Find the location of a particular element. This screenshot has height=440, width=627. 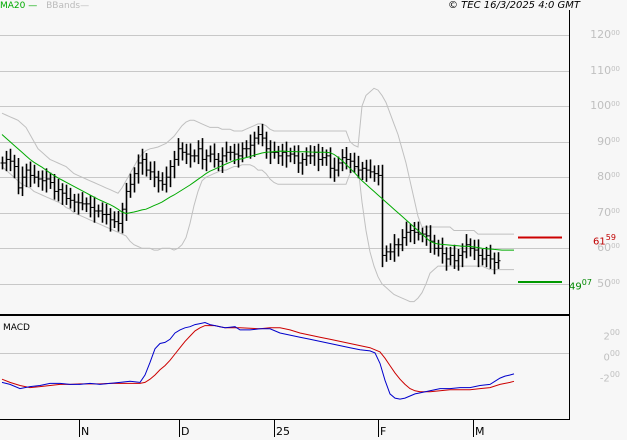

macd-line is located at coordinates (258, 360).